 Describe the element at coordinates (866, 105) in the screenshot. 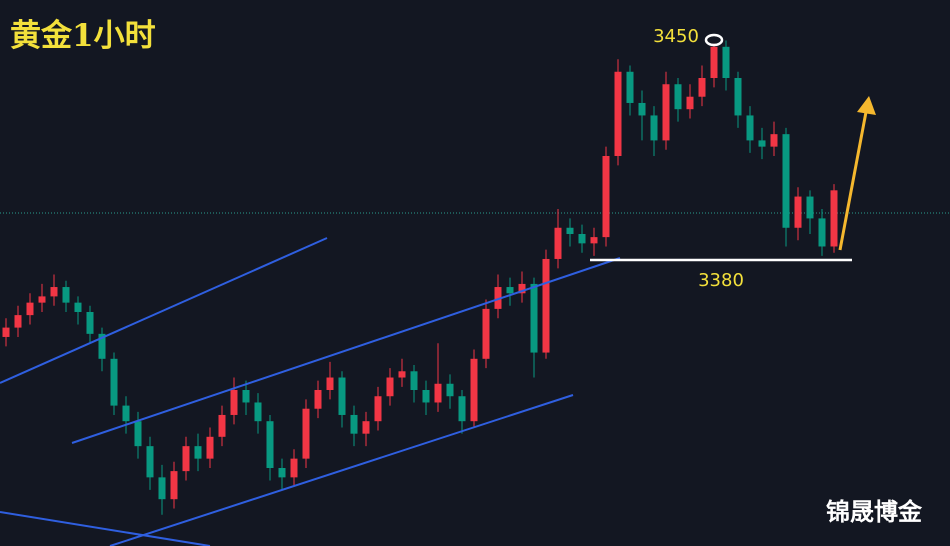

I see `arrow-head` at that location.